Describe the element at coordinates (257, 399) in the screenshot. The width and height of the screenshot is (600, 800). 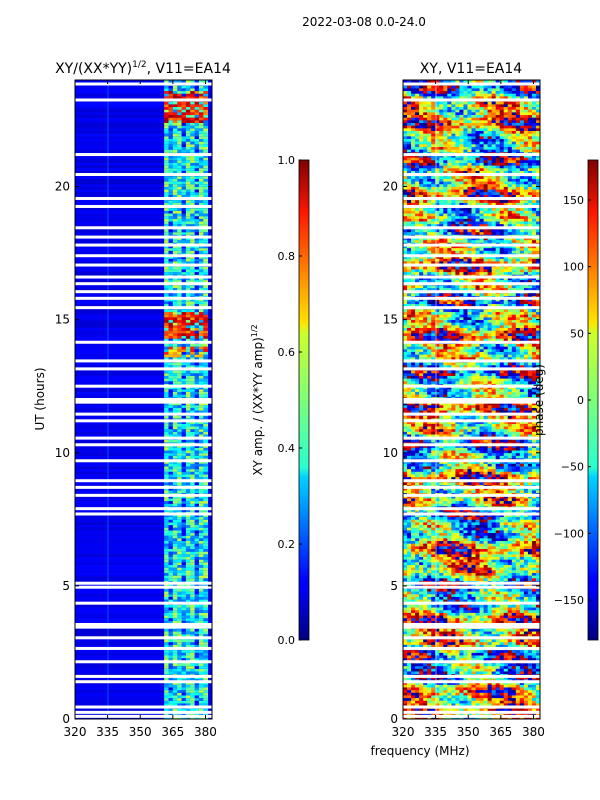
I see `left-colorbar-label: XY amp. / (XX*YY amp)1/2` at that location.